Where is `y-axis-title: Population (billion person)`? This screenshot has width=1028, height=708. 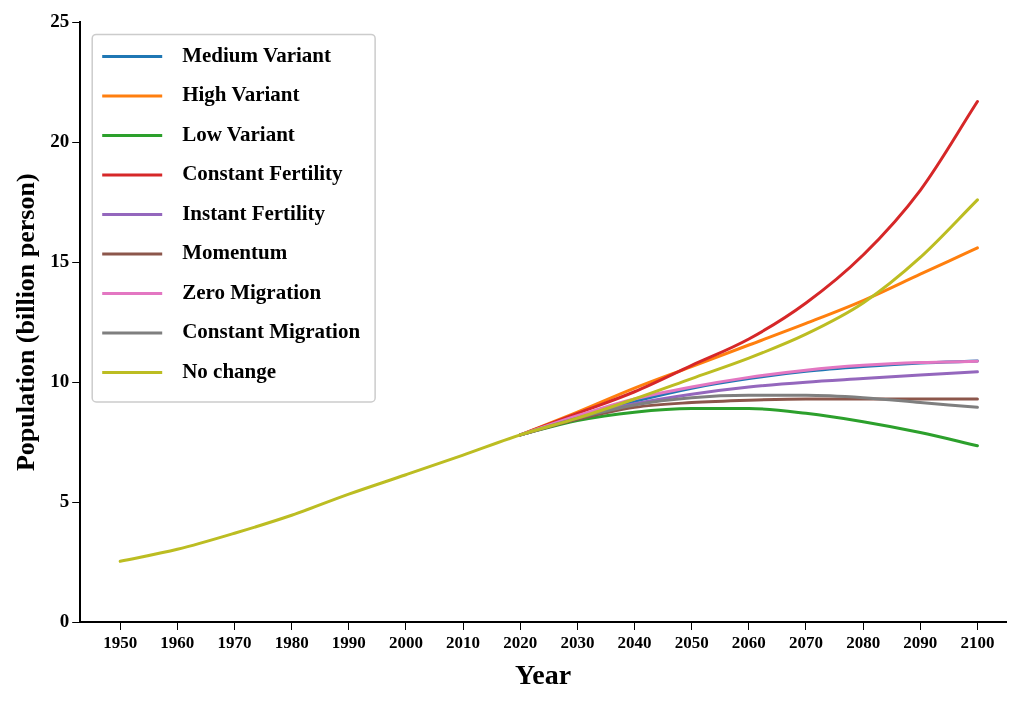
y-axis-title: Population (billion person) is located at coordinates (26, 322).